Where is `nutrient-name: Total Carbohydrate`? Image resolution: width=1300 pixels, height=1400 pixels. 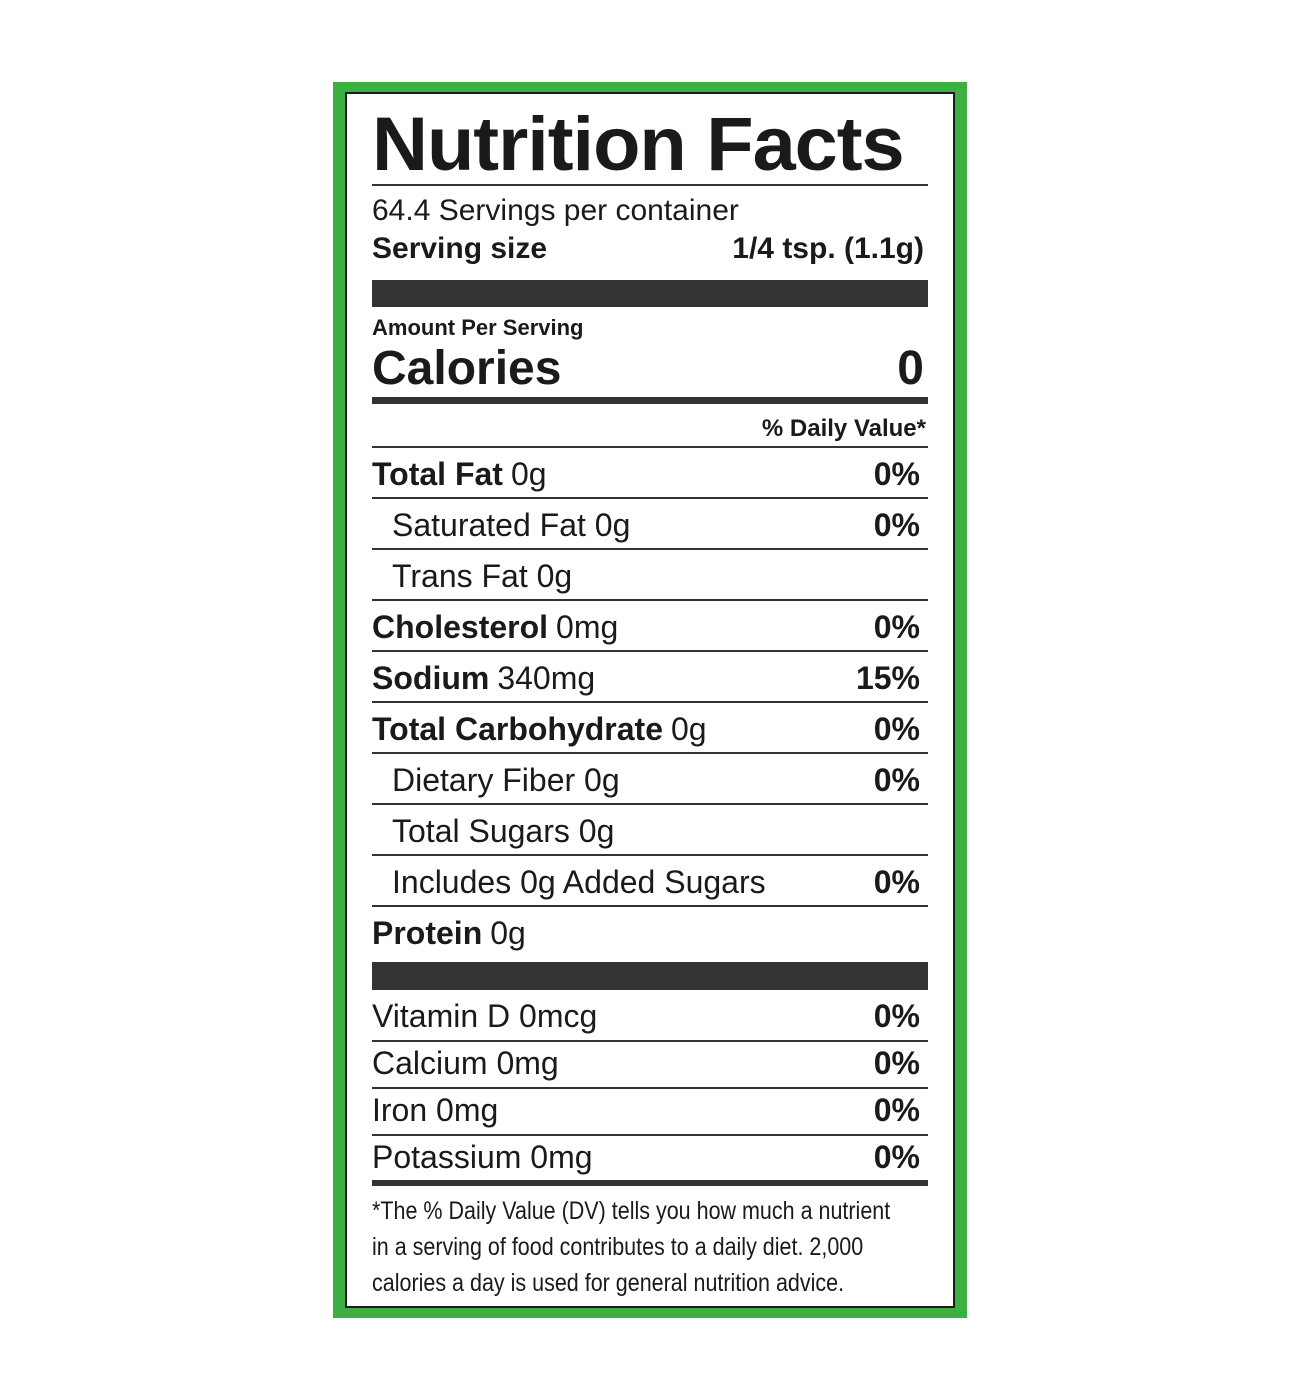
nutrient-name: Total Carbohydrate is located at coordinates (517, 729).